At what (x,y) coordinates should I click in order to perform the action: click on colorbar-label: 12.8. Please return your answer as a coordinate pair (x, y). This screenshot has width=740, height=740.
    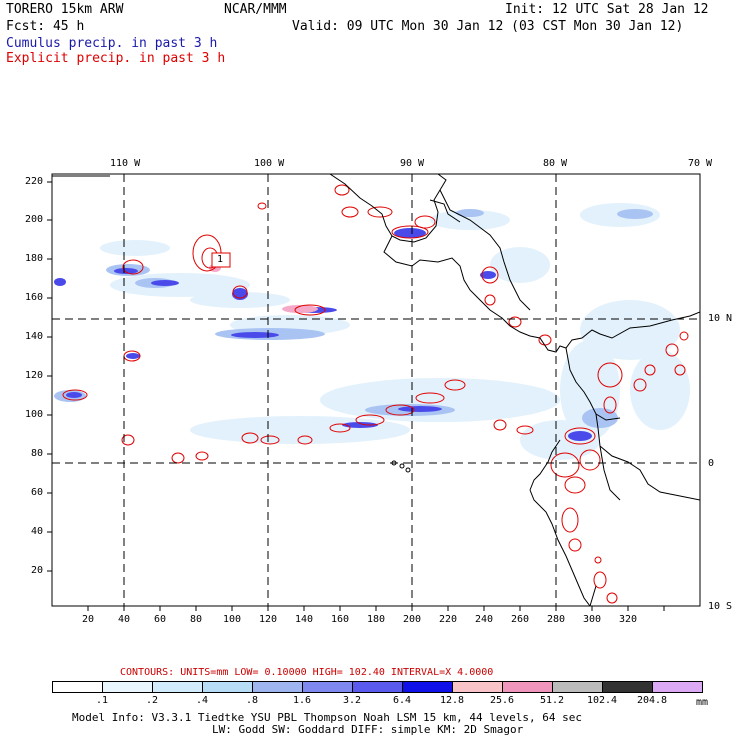
    Looking at the image, I should click on (452, 700).